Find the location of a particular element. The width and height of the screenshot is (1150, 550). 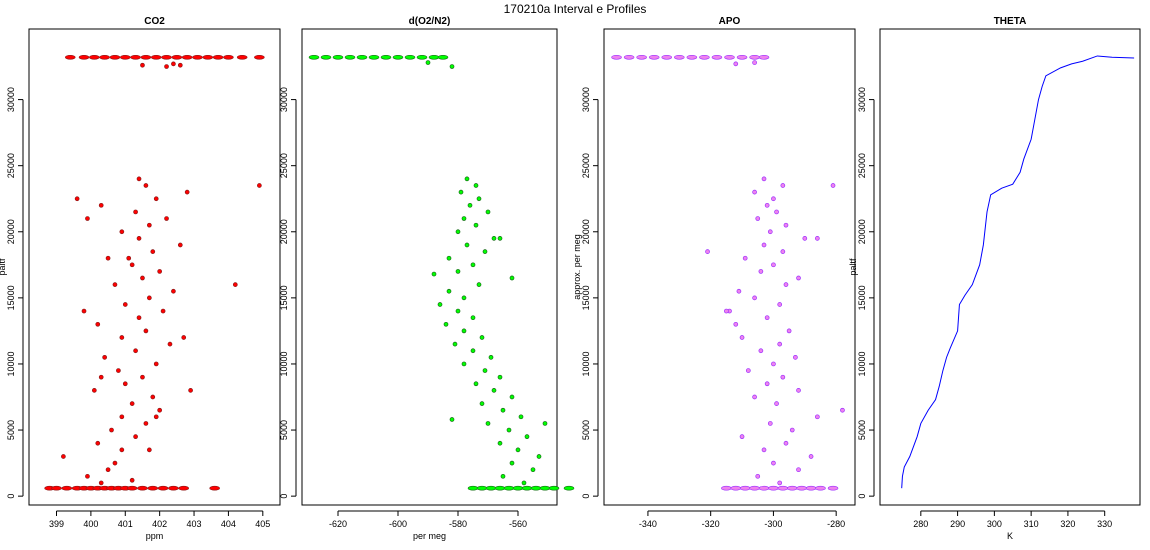

x-axis-label: K is located at coordinates (1010, 536).